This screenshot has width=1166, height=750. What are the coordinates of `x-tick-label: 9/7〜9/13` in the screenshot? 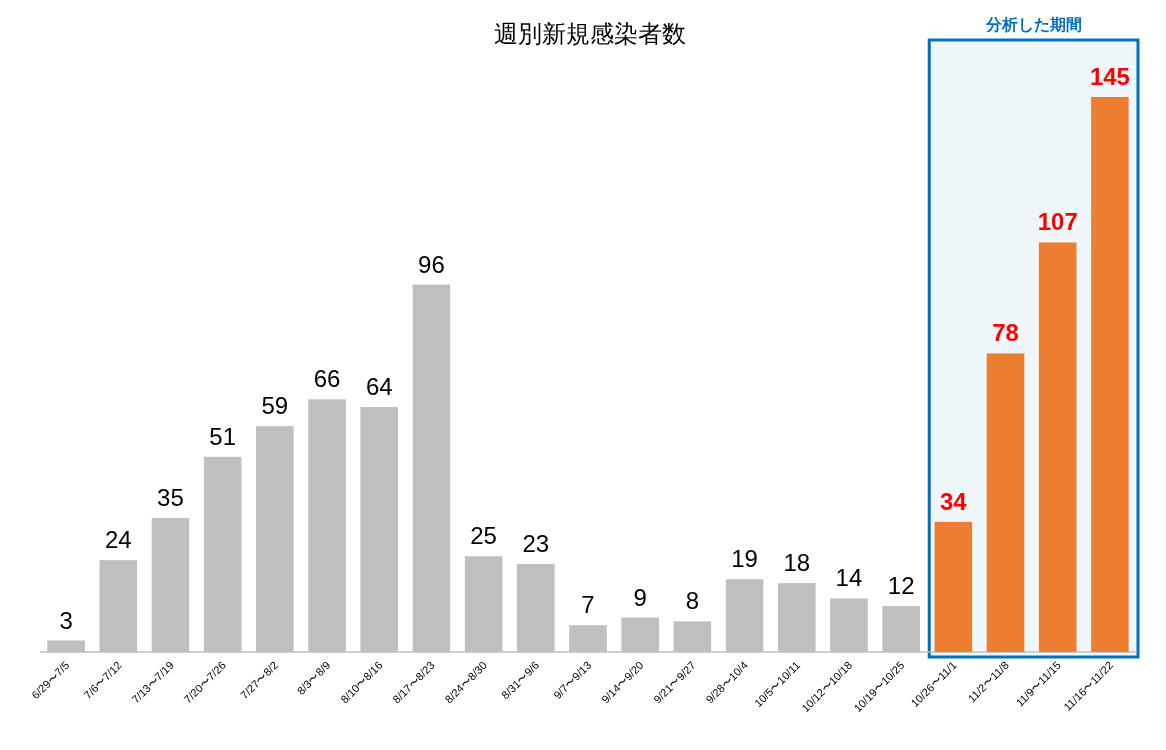 It's located at (572, 680).